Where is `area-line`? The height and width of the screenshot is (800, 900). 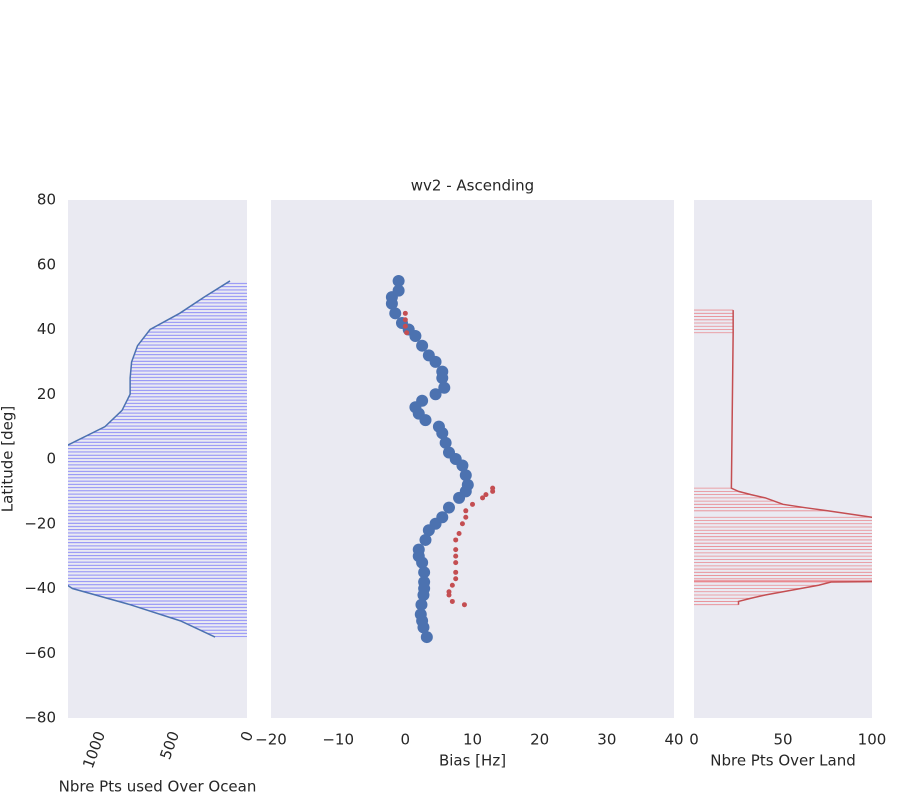 area-line is located at coordinates (149, 459).